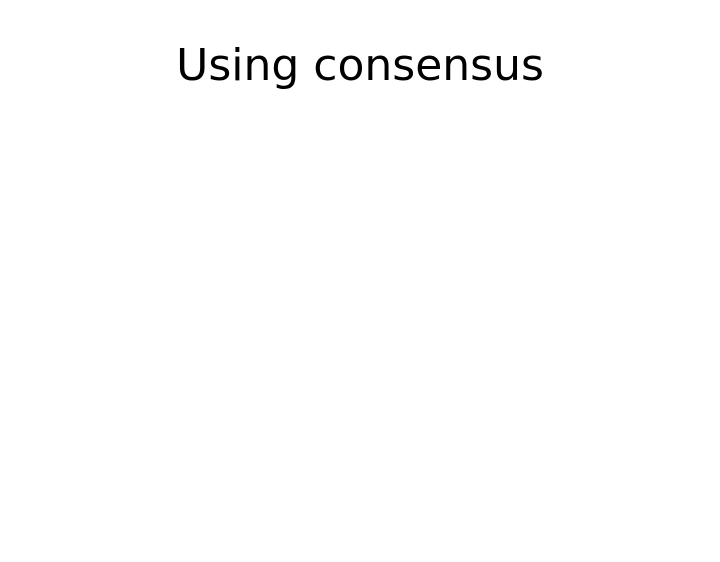  Describe the element at coordinates (360, 65) in the screenshot. I see `slide-title: Using consensus` at that location.